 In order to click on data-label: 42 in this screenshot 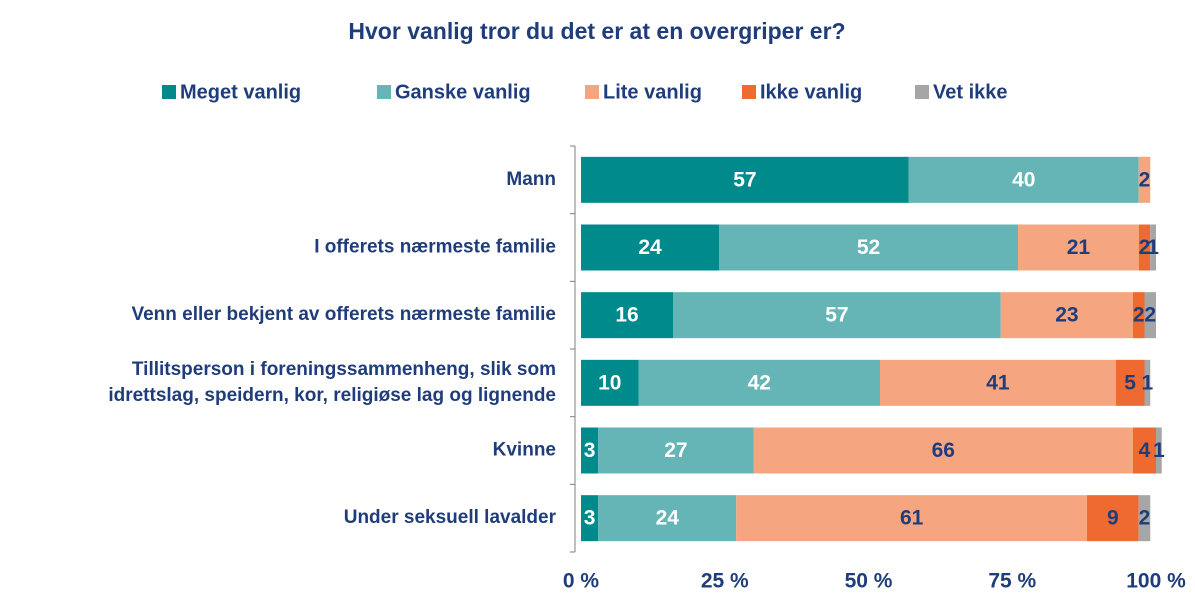, I will do `click(759, 382)`.